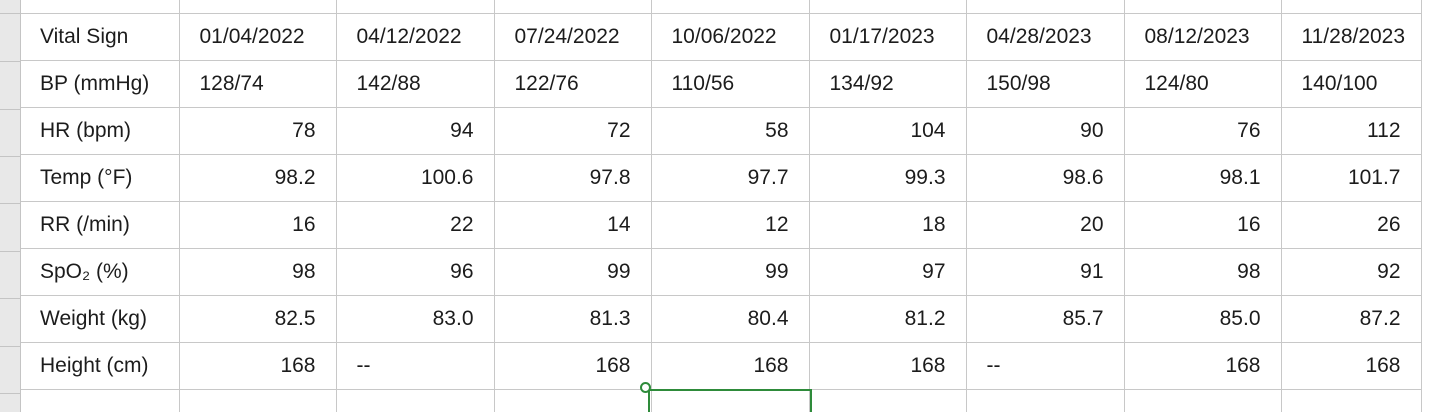 Image resolution: width=1442 pixels, height=412 pixels. Describe the element at coordinates (888, 84) in the screenshot. I see `table-cell: 134/92` at that location.